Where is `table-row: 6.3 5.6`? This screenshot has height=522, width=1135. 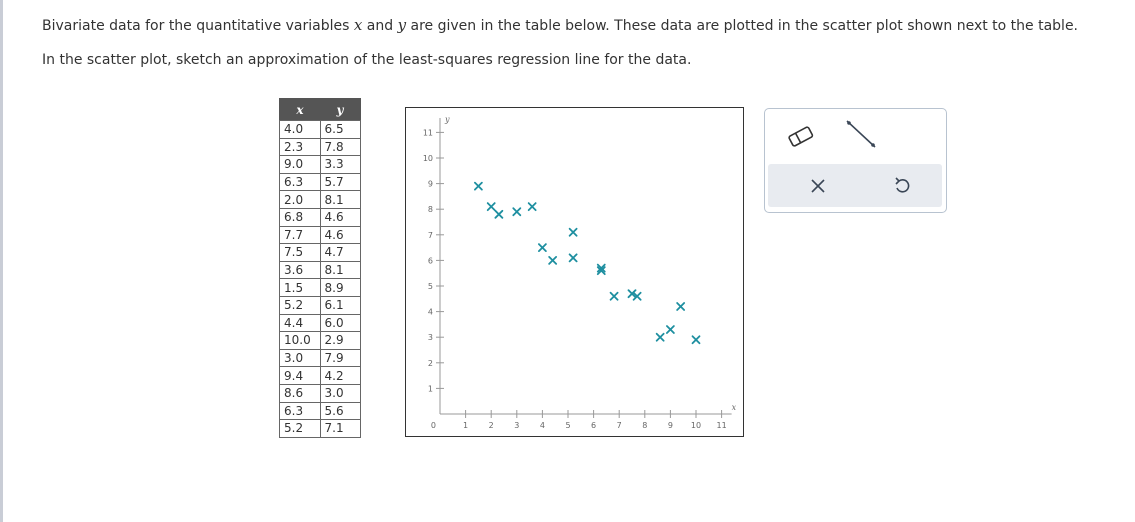 table-row: 6.3 5.6 is located at coordinates (320, 411).